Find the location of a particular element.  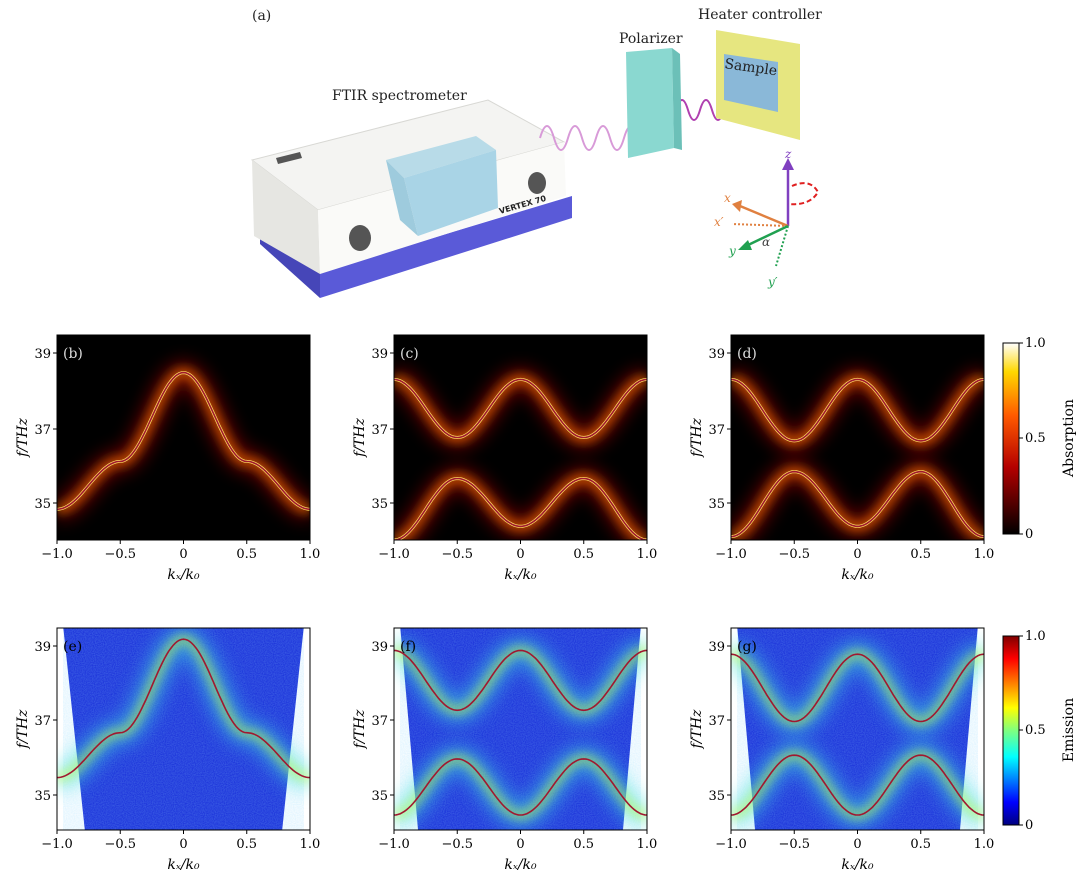

sample-label: Sample is located at coordinates (750, 67).